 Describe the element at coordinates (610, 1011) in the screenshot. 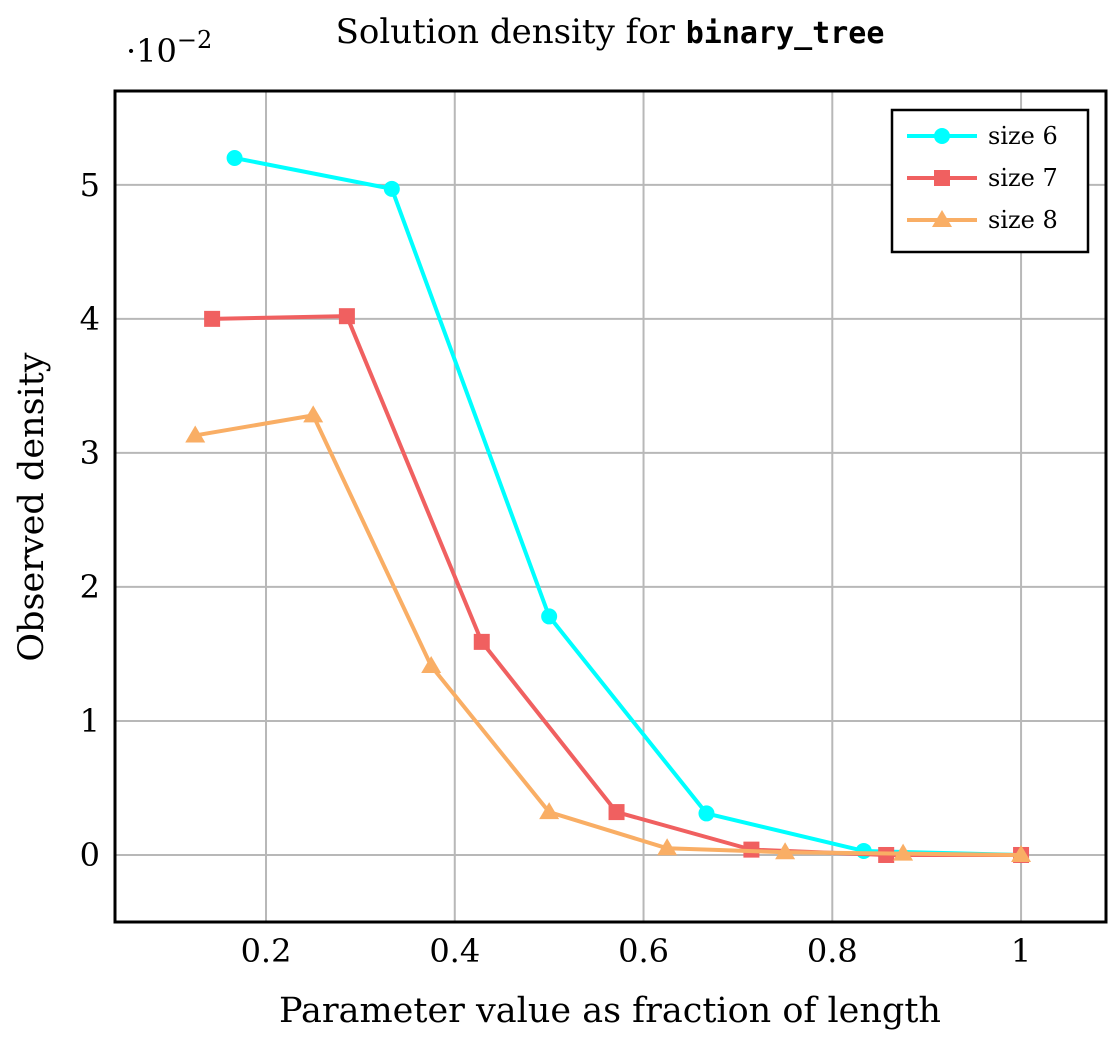

I see `x-axis-label: Parameter value as fraction of length` at that location.